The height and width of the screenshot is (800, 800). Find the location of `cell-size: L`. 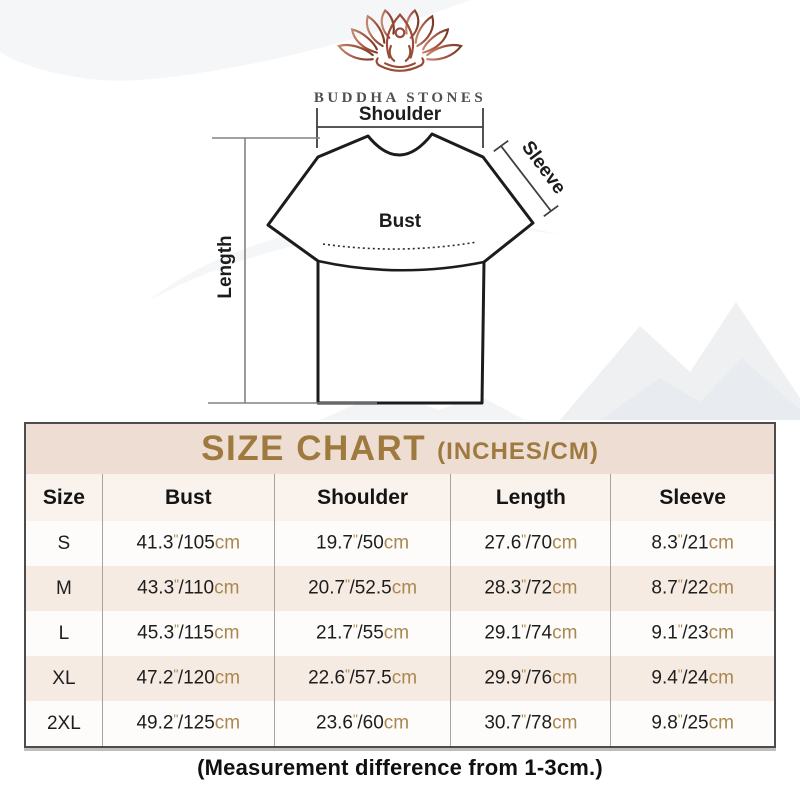

cell-size: L is located at coordinates (64, 633).